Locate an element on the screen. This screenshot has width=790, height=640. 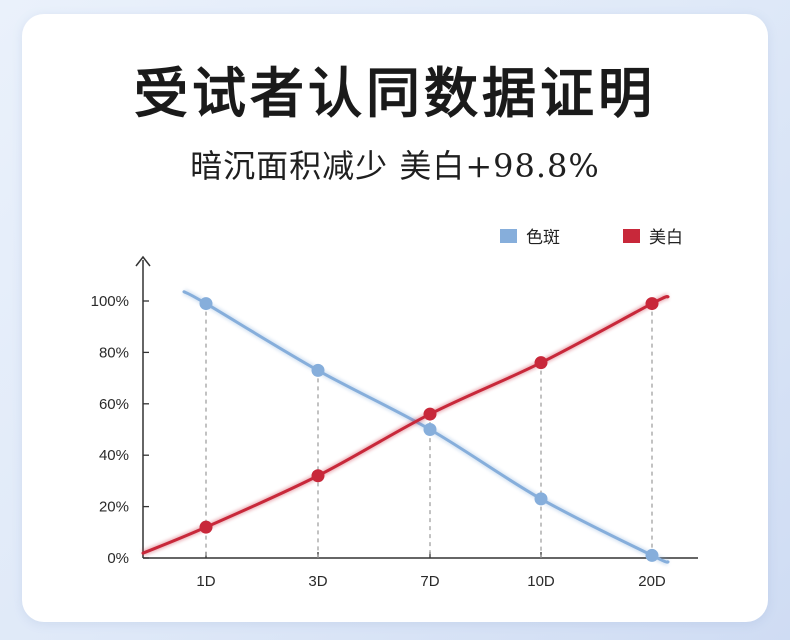
y-tick-label: 20% is located at coordinates (114, 507).